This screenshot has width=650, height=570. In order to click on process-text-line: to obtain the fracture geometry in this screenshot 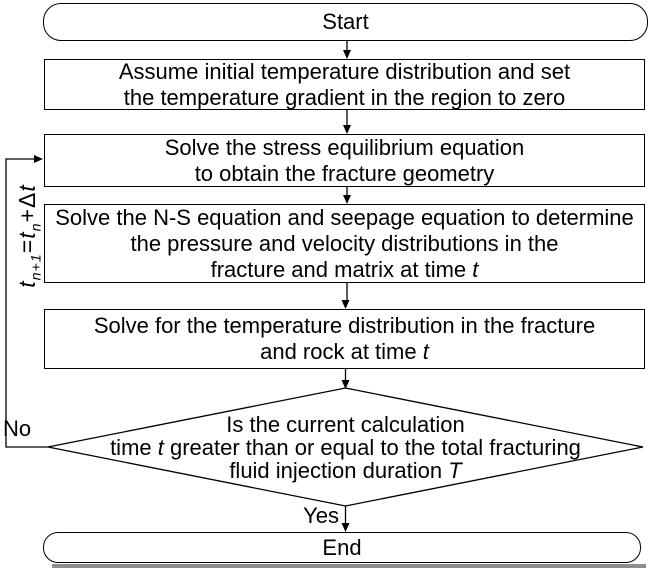, I will do `click(344, 173)`.